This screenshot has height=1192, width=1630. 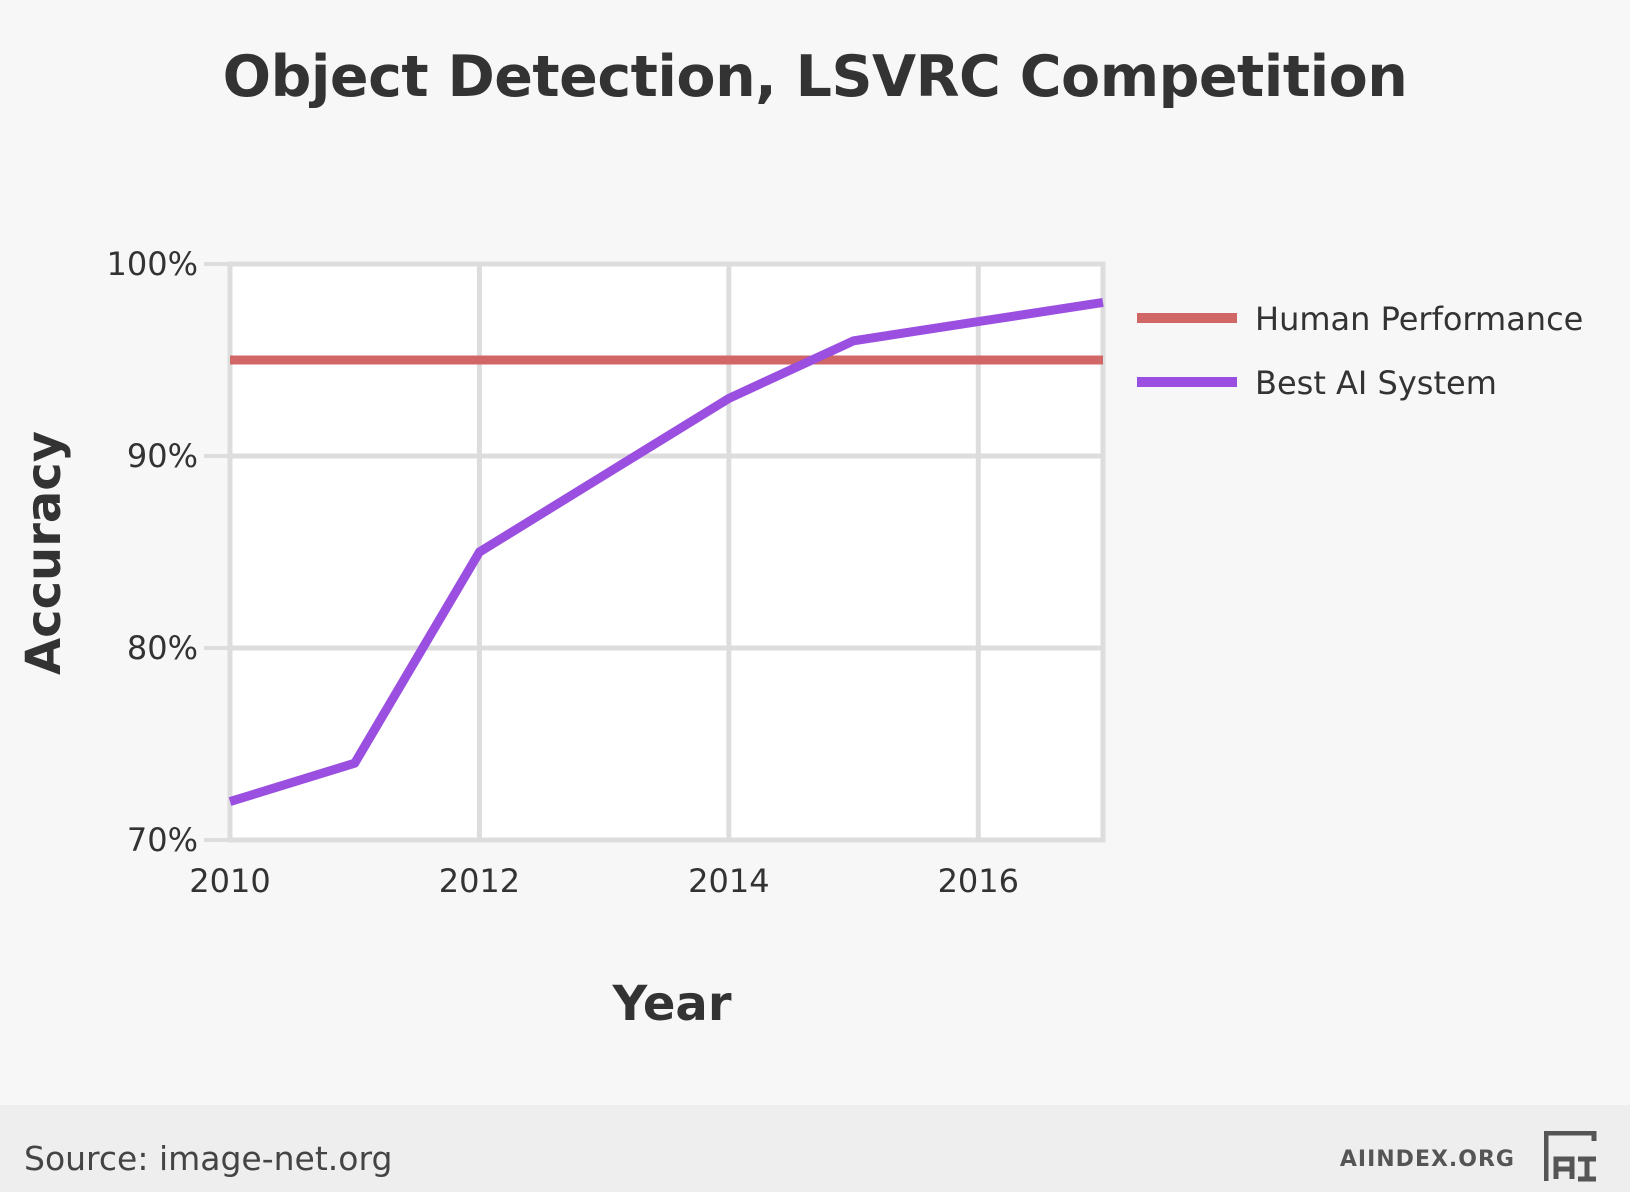 What do you see at coordinates (815, 1148) in the screenshot?
I see `footer: Source: image-net.org AIINDEX.ORG` at bounding box center [815, 1148].